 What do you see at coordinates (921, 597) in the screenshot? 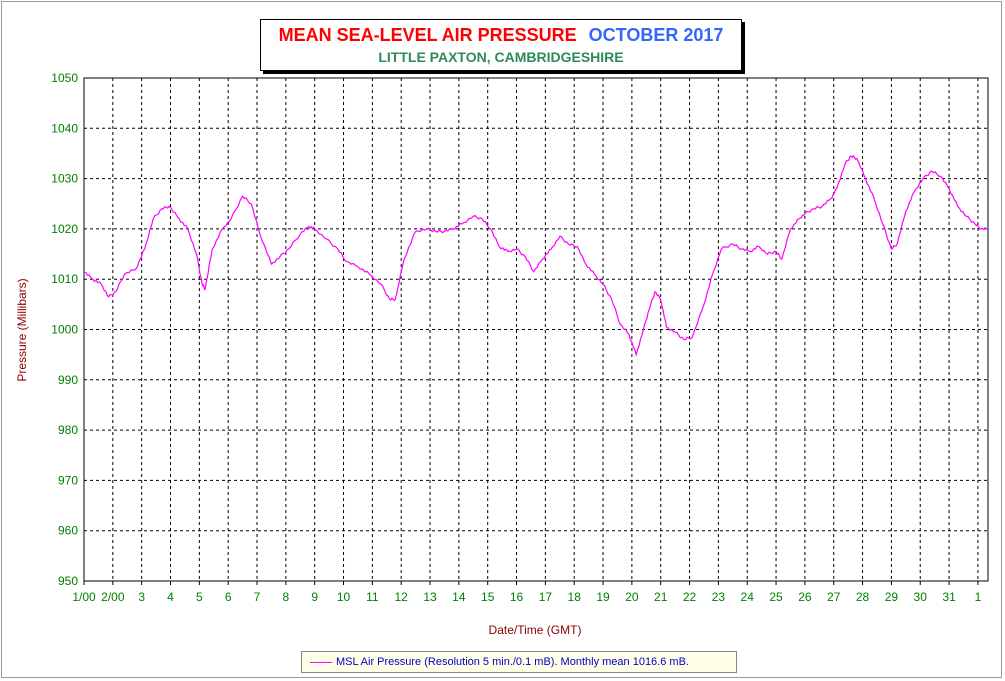
I see `x-tick-label: 30` at bounding box center [921, 597].